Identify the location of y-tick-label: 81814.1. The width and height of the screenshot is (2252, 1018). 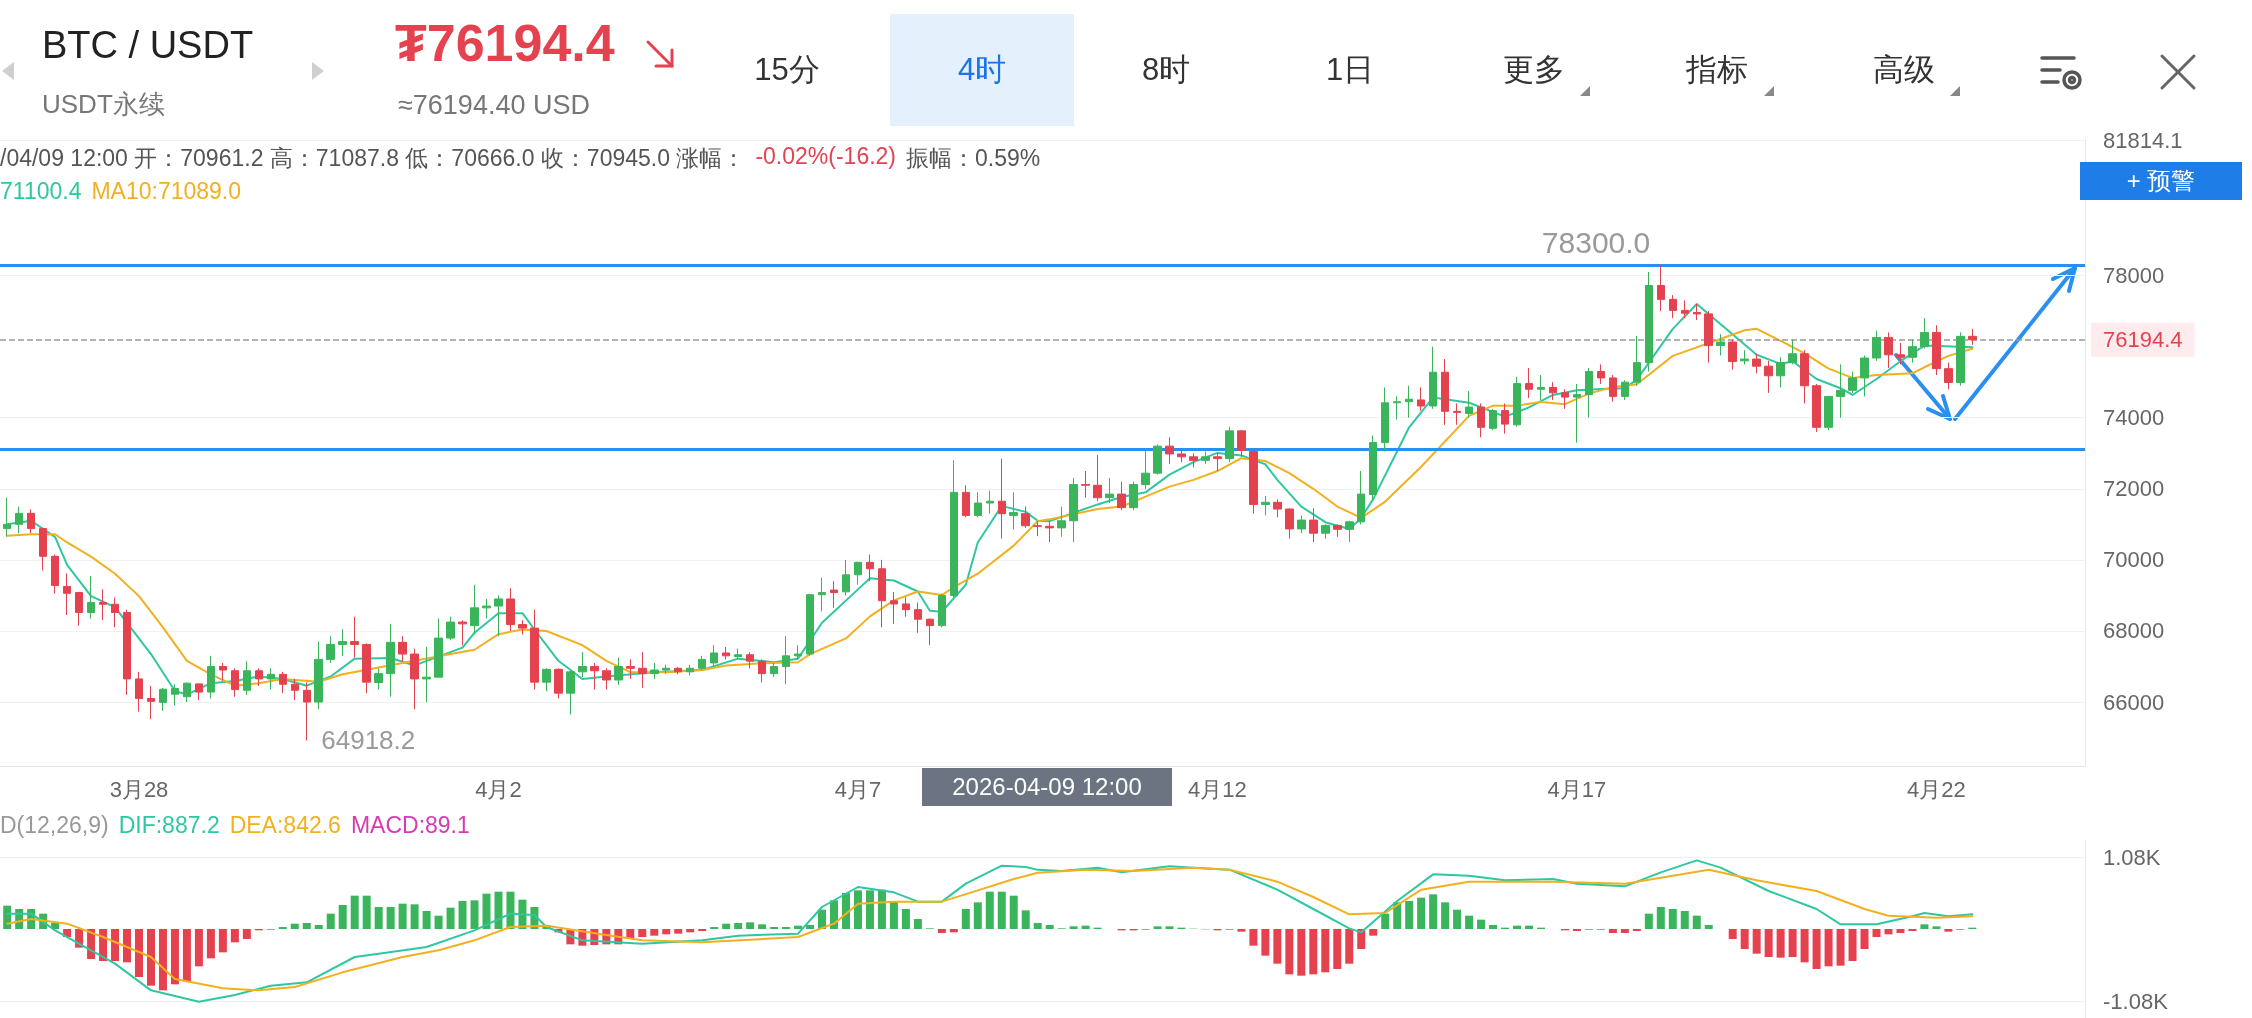
(2143, 140).